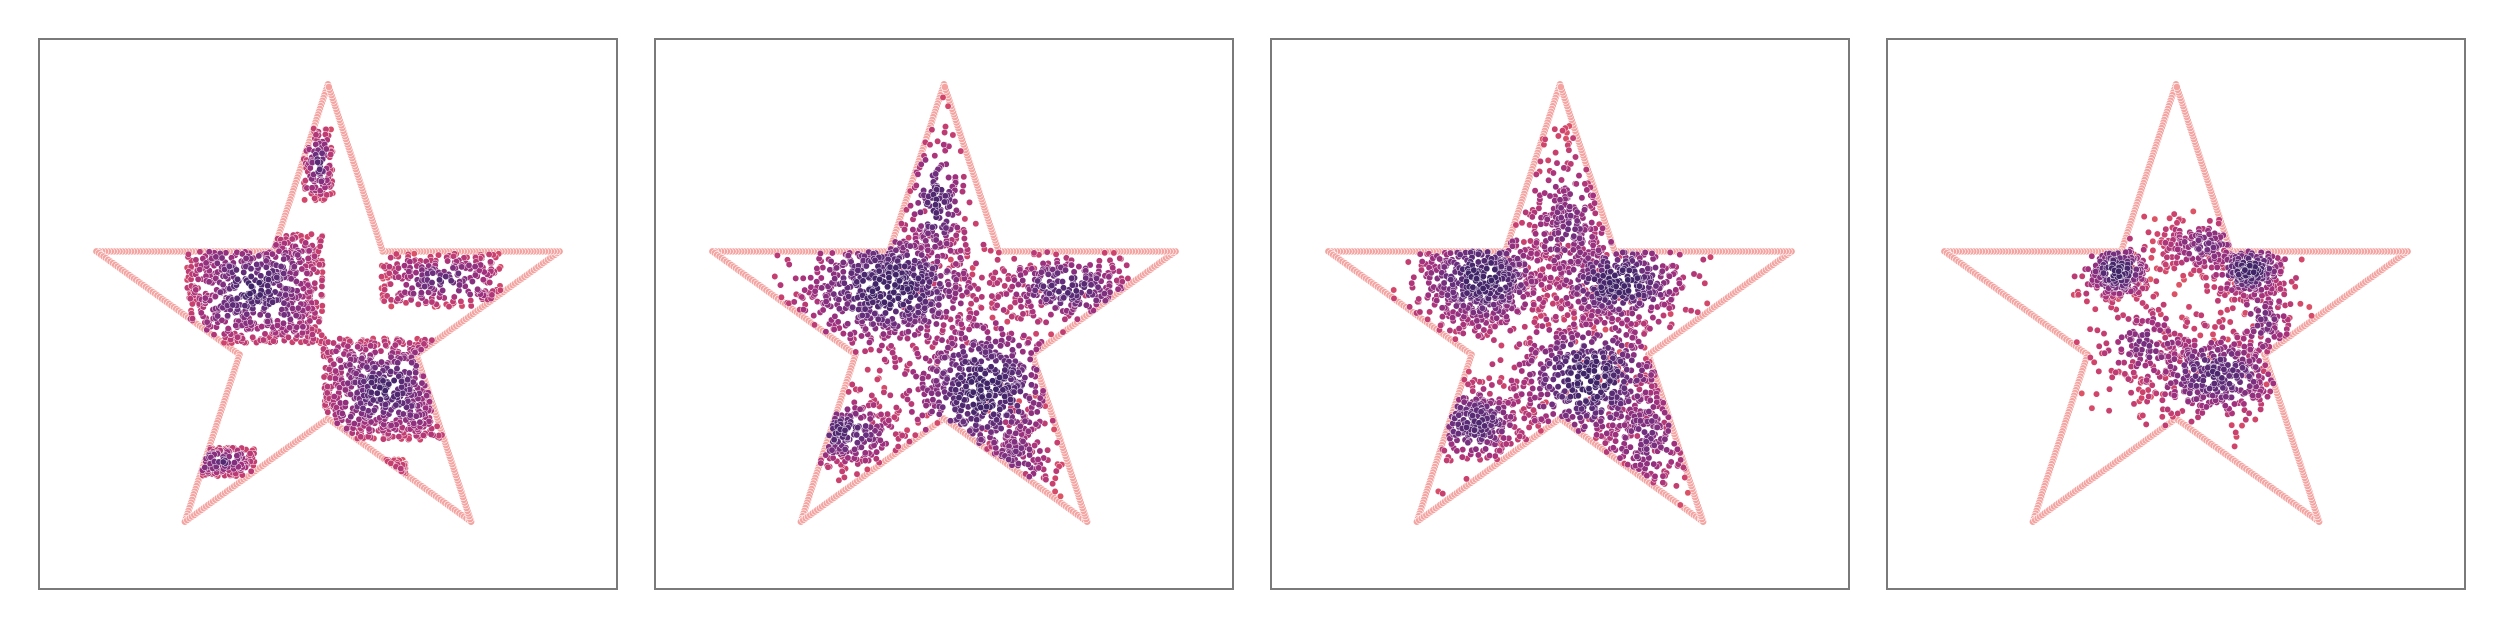 The height and width of the screenshot is (625, 2500). I want to click on sample-points, so click(951, 296).